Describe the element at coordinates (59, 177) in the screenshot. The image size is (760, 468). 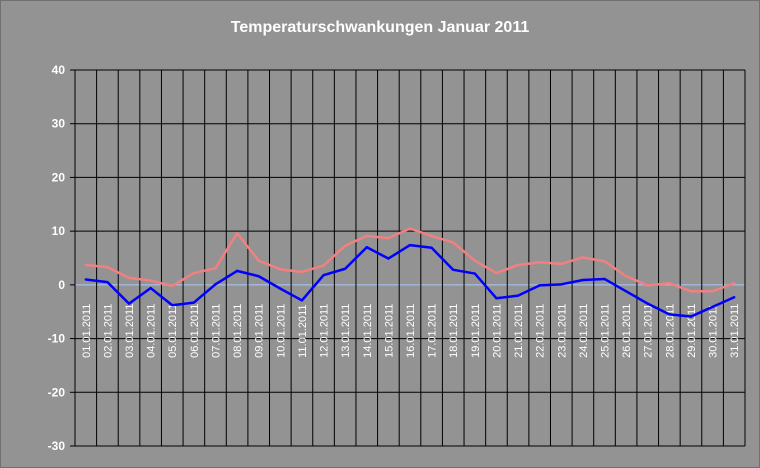
I see `y-tick-label: 20` at that location.